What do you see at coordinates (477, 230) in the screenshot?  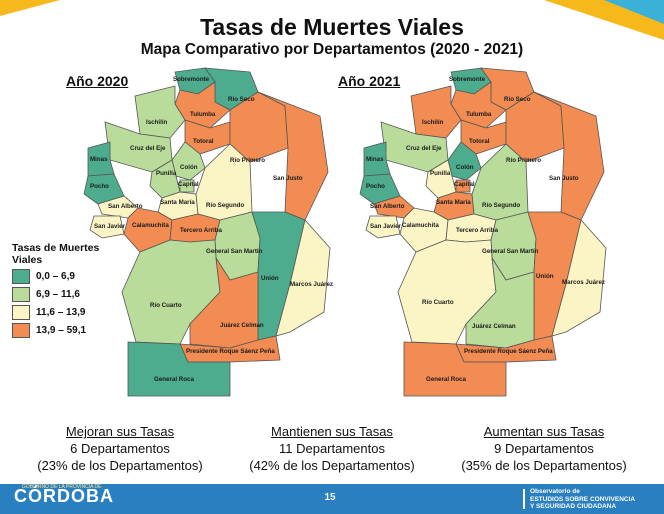 I see `label-tercero-arriba-2021: Tercero Arriba` at bounding box center [477, 230].